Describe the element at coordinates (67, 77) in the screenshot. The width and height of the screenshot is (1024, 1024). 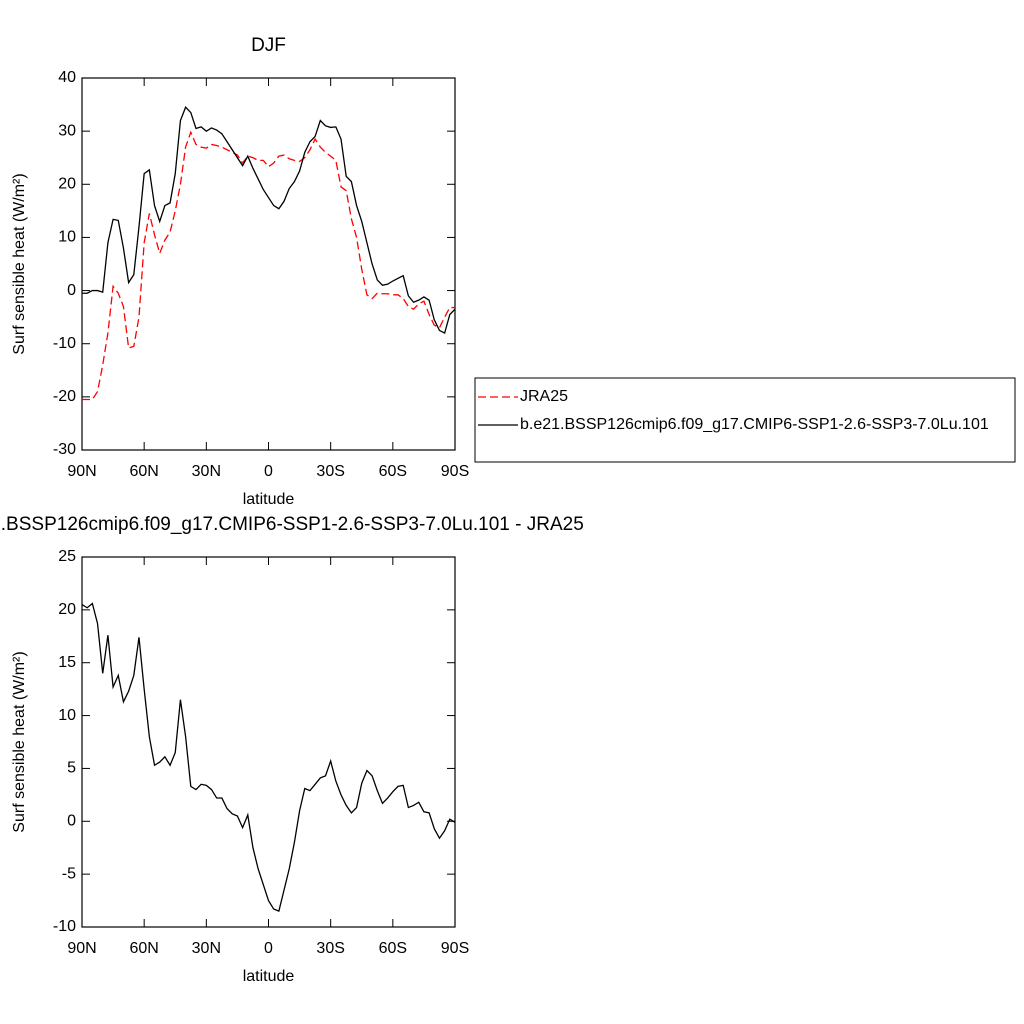
I see `y-tick-label: 40` at that location.